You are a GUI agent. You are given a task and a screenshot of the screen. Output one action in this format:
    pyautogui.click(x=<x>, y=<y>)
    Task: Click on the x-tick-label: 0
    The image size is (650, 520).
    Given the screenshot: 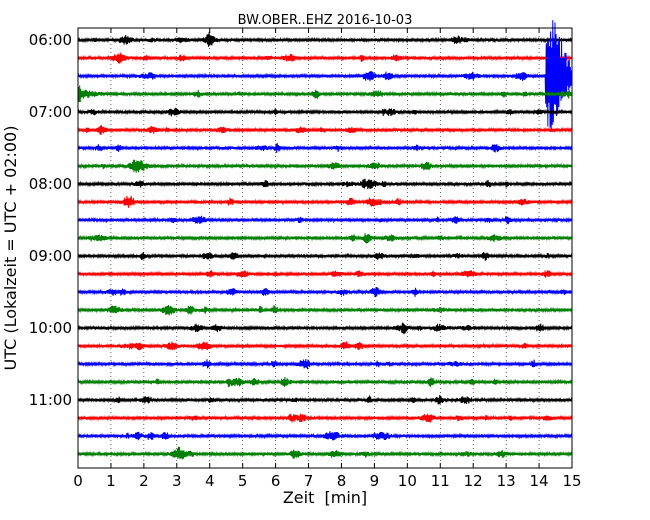 What is the action you would take?
    pyautogui.click(x=78, y=481)
    